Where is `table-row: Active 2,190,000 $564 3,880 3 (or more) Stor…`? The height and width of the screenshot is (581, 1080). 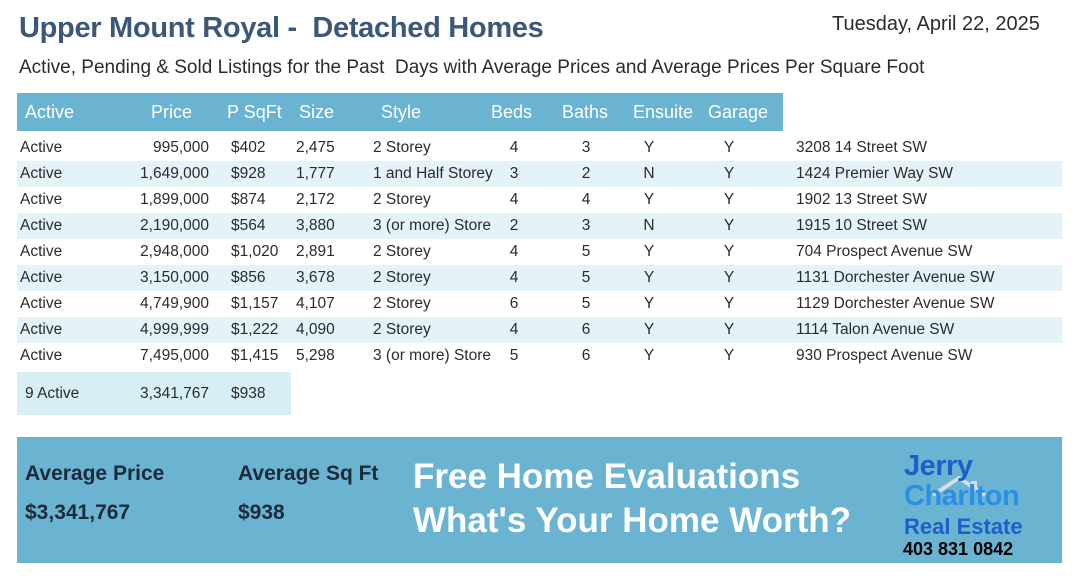
table-row: Active 2,190,000 $564 3,880 3 (or more) Stor… is located at coordinates (539, 226).